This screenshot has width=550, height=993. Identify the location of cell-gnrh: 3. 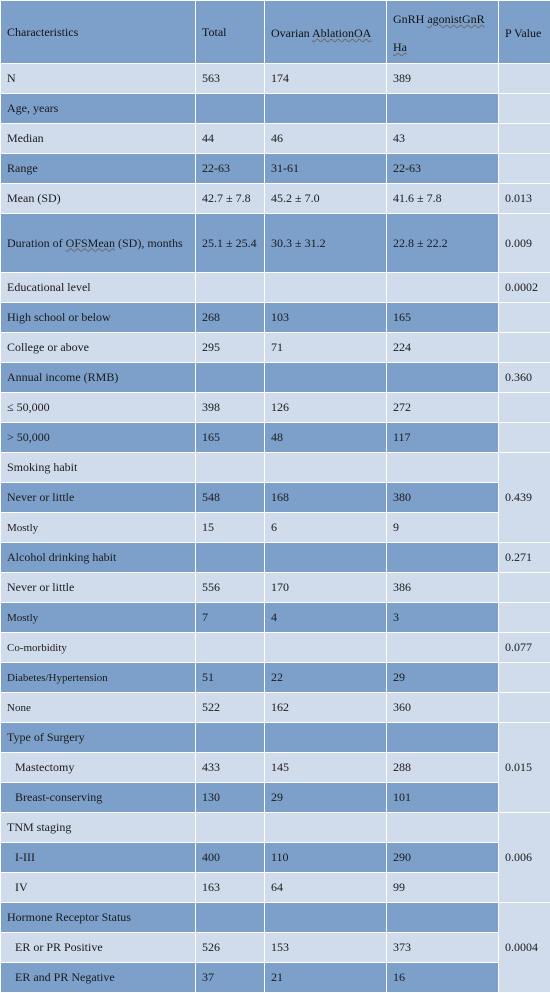
(443, 618).